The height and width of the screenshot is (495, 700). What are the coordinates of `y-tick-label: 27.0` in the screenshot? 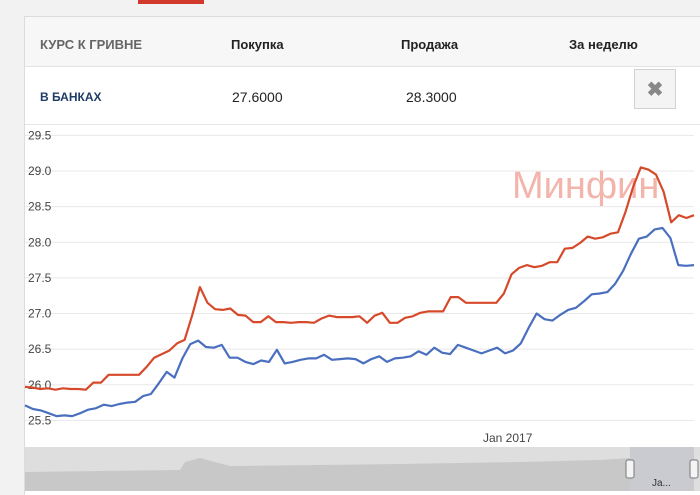 It's located at (40, 314).